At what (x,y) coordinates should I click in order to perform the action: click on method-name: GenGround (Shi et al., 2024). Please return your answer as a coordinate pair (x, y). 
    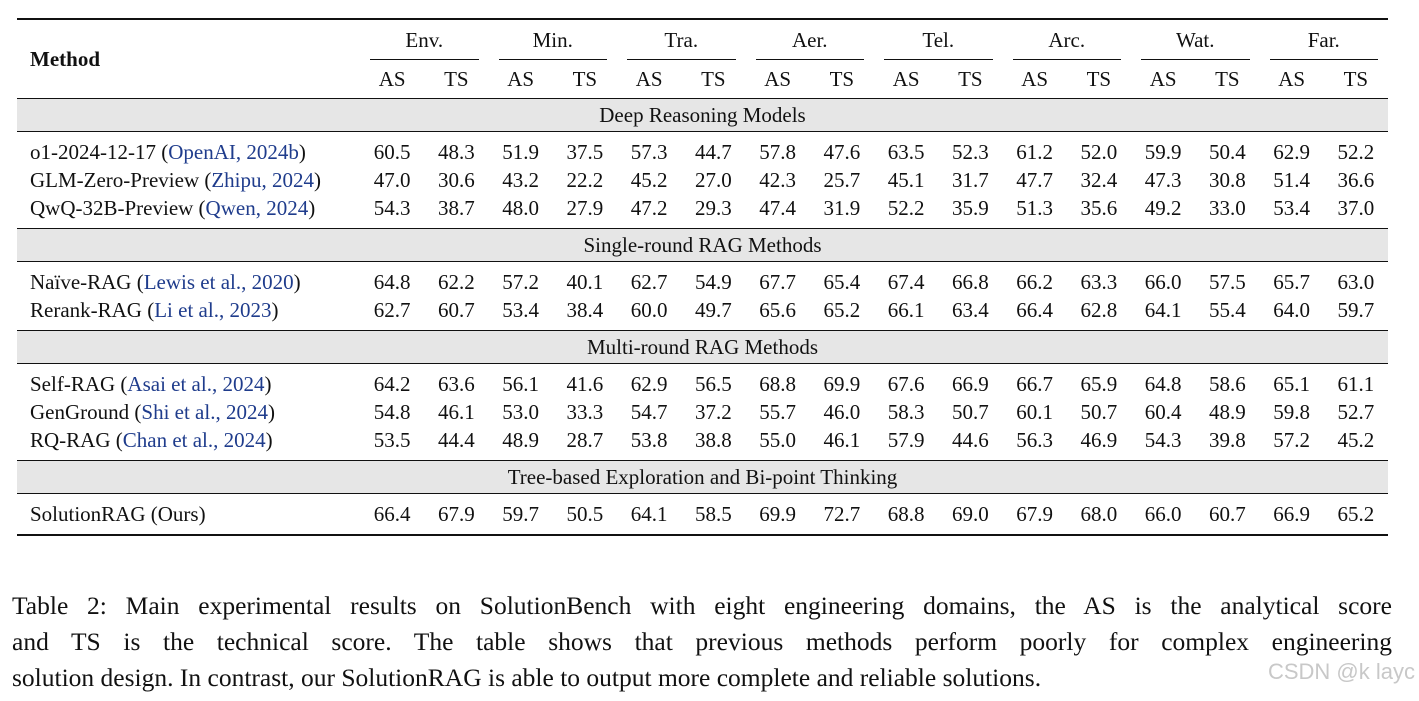
    Looking at the image, I should click on (188, 412).